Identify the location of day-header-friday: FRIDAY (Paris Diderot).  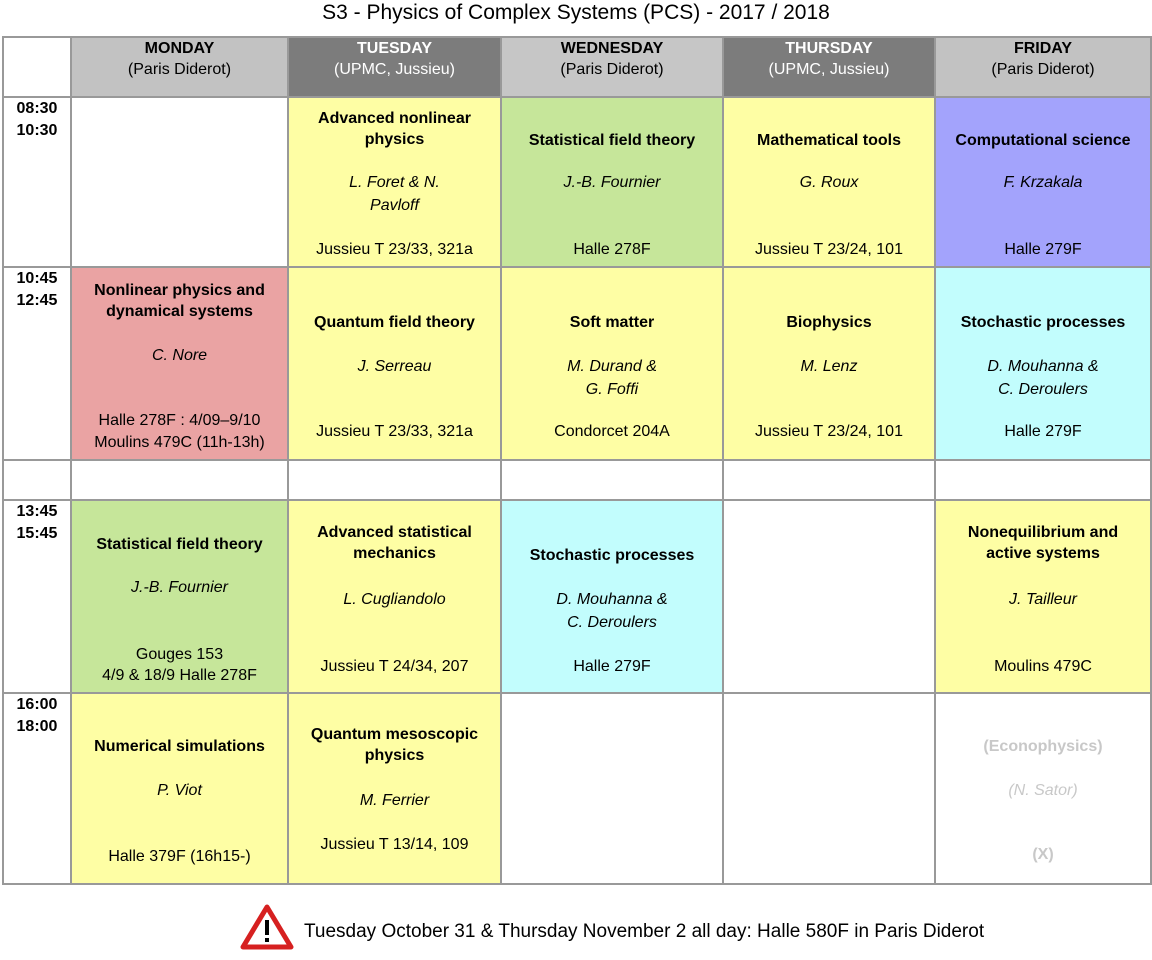
(1043, 67).